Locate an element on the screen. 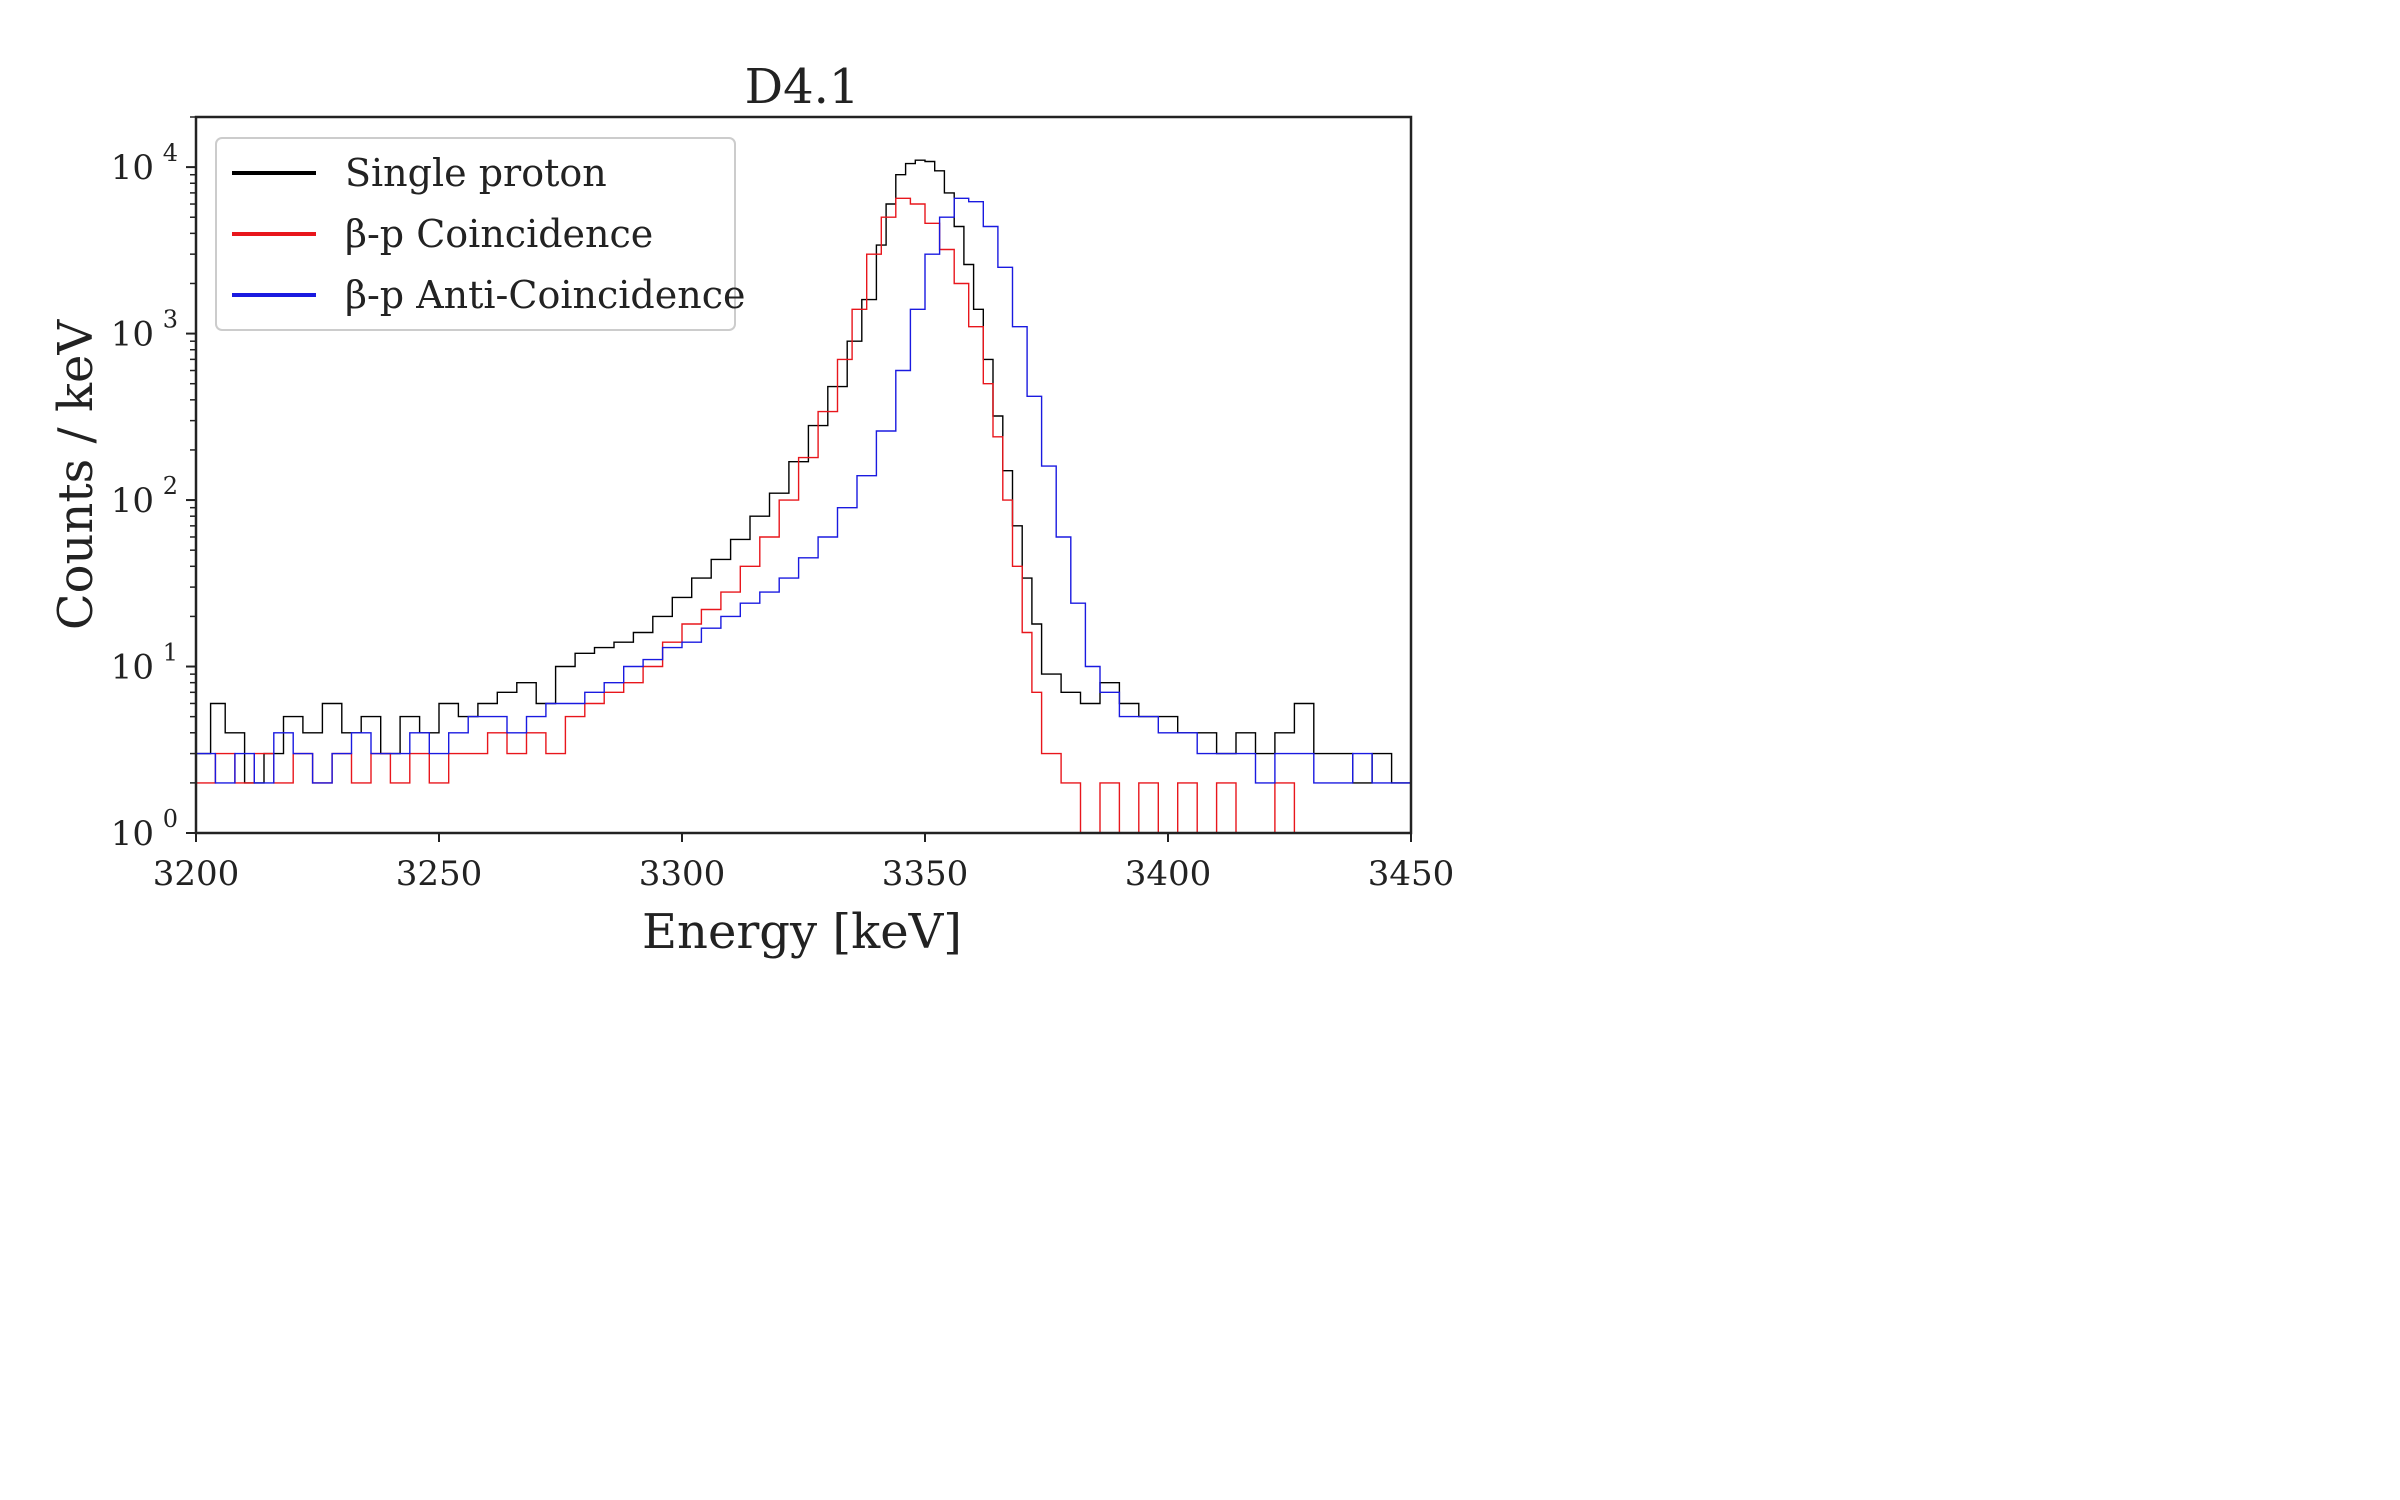 The width and height of the screenshot is (2400, 1500). chart-title: D4.1 is located at coordinates (802, 87).